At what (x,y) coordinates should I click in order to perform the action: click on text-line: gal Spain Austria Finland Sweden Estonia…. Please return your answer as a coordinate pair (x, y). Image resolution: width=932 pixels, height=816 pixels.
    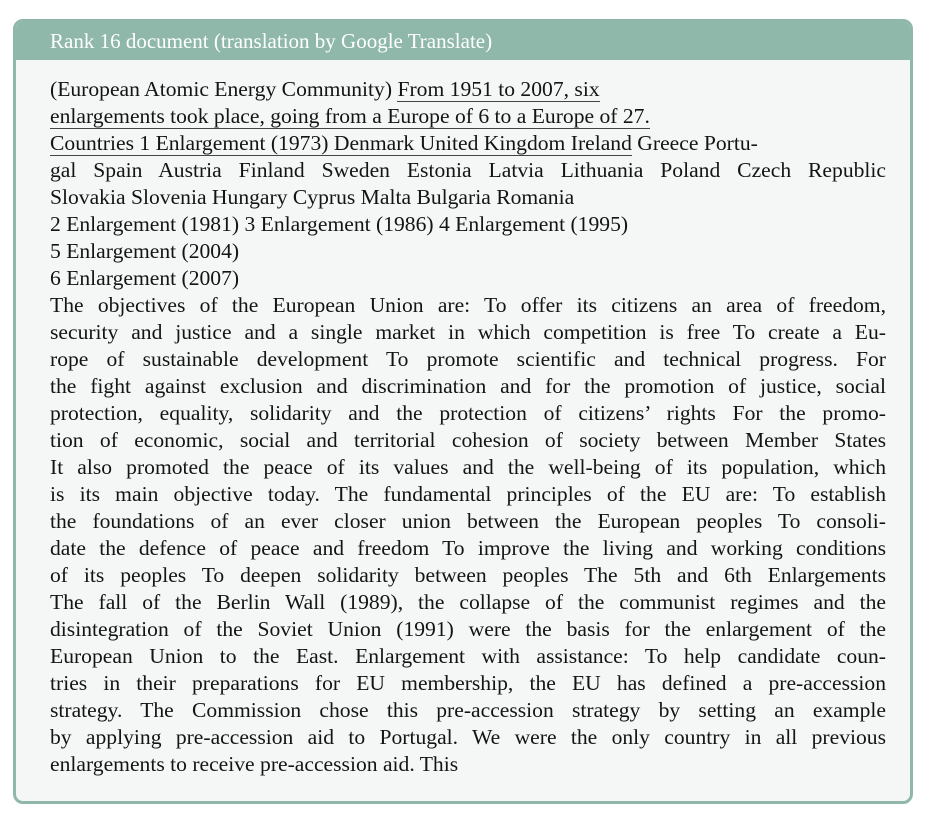
    Looking at the image, I should click on (468, 170).